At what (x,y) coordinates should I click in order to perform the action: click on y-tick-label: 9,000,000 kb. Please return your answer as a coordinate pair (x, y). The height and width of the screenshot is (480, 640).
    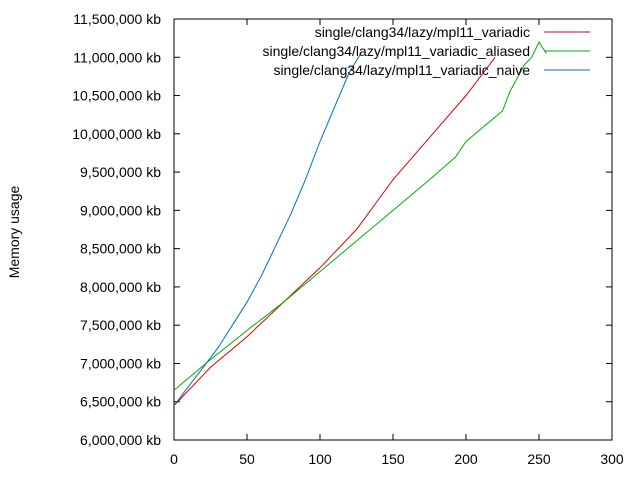
    Looking at the image, I should click on (120, 210).